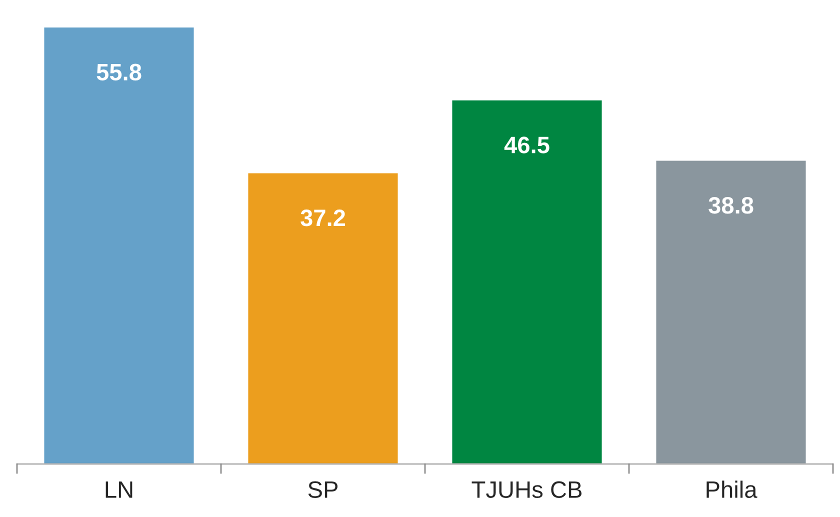 The width and height of the screenshot is (840, 517). I want to click on x-tick-label: SP, so click(323, 489).